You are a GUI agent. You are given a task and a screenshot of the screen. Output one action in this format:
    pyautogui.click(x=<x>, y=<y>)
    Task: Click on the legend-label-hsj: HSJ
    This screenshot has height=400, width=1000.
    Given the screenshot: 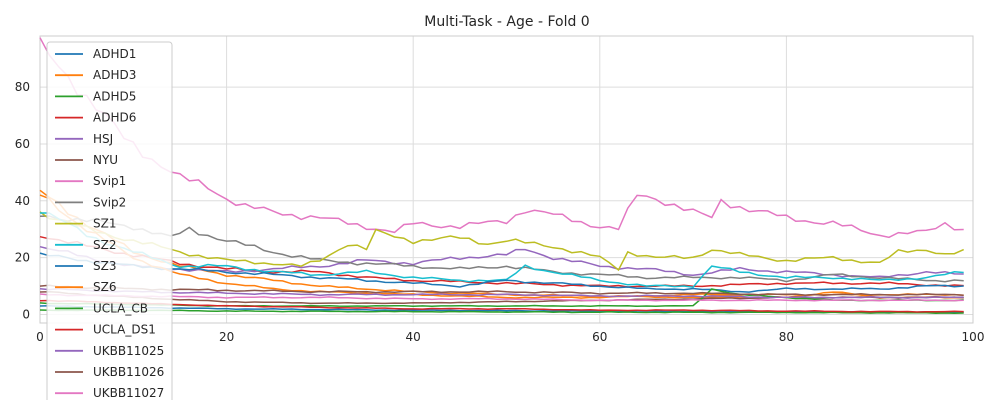 What is the action you would take?
    pyautogui.click(x=103, y=139)
    